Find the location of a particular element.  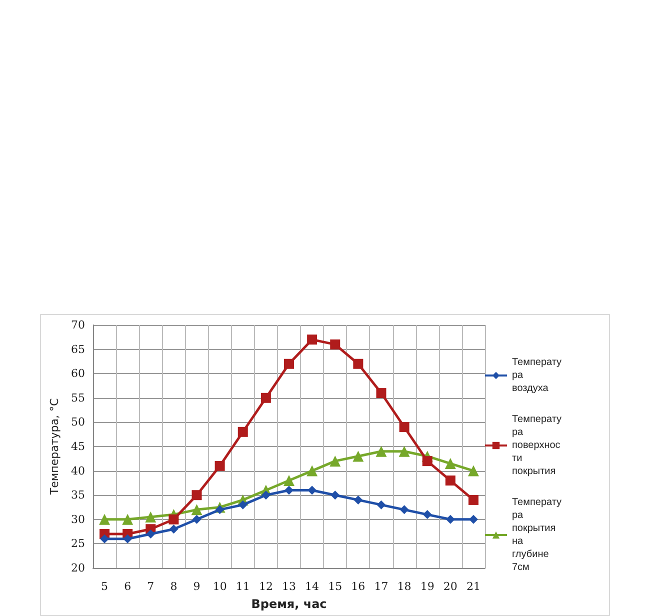

y-tick-label: 60 is located at coordinates (78, 373).